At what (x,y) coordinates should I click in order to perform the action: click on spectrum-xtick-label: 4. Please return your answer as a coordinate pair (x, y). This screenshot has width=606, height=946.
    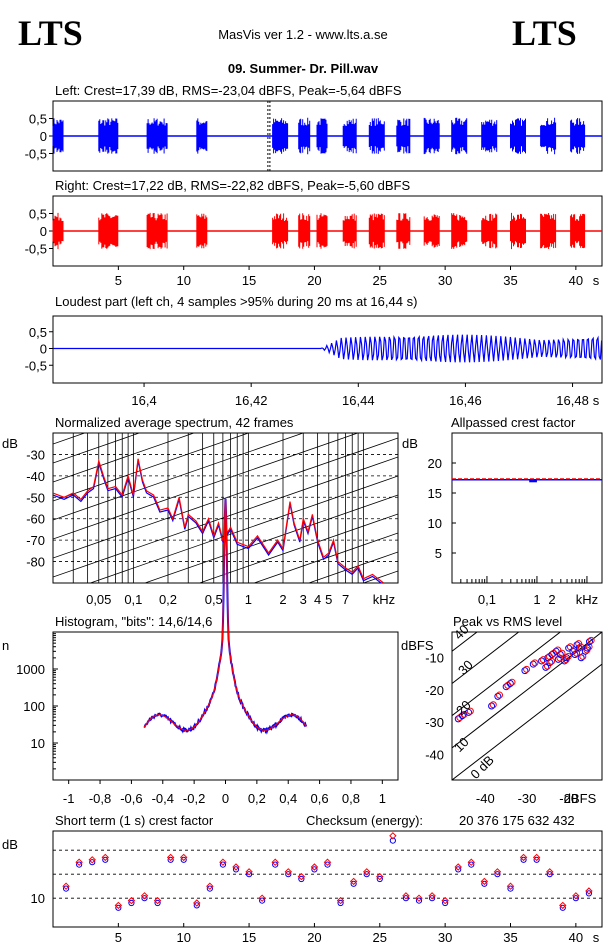
    Looking at the image, I should click on (317, 599).